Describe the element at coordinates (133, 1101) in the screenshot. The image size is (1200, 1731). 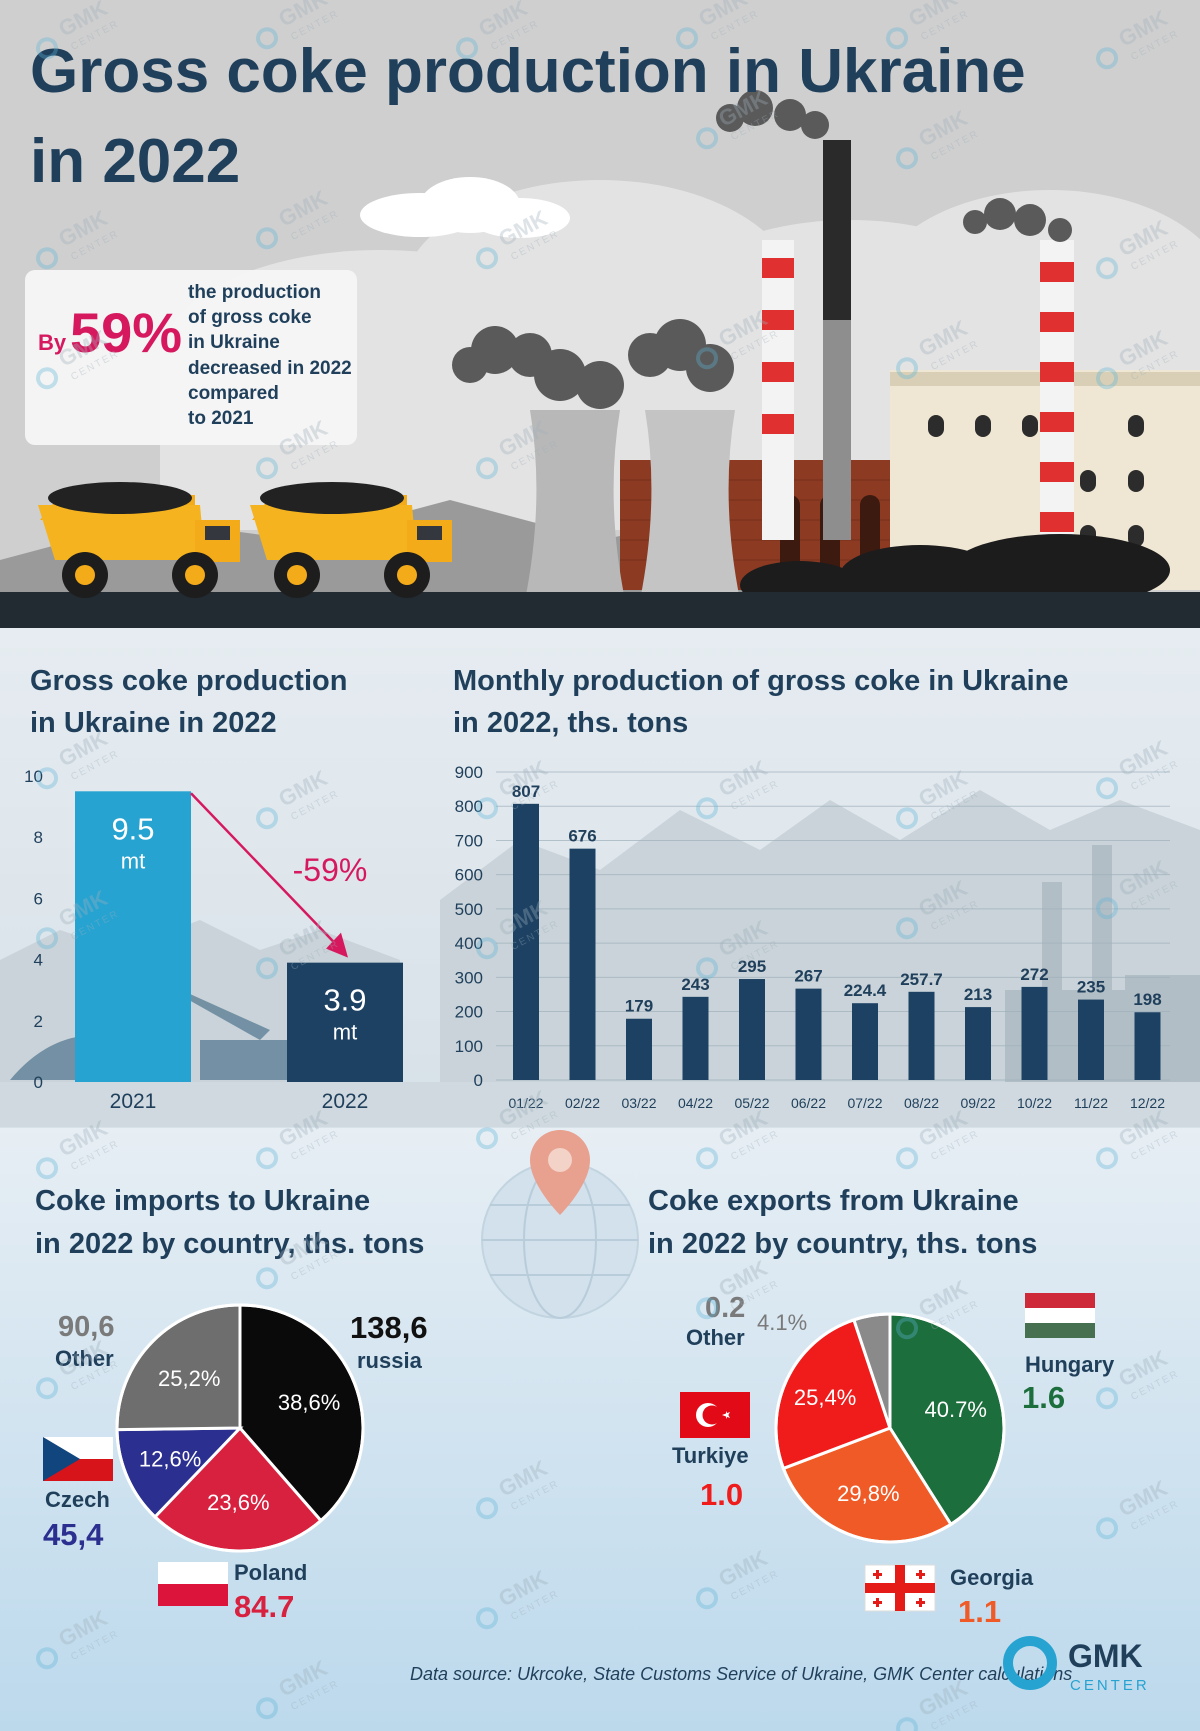
I see `annual-x-label: 2021` at that location.